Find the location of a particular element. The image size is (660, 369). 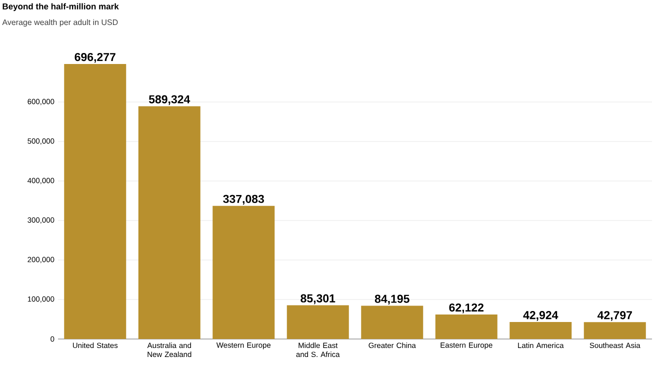

chart-title: Beyond the half-million mark is located at coordinates (60, 7).